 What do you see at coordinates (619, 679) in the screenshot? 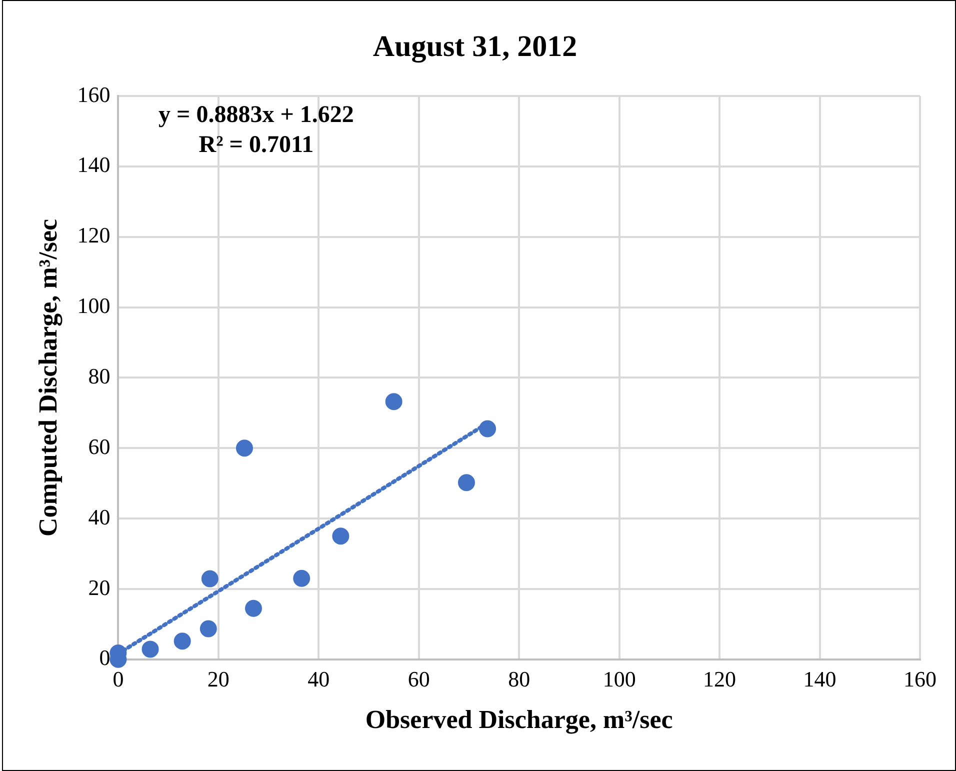
I see `x-tick-label: 100` at bounding box center [619, 679].